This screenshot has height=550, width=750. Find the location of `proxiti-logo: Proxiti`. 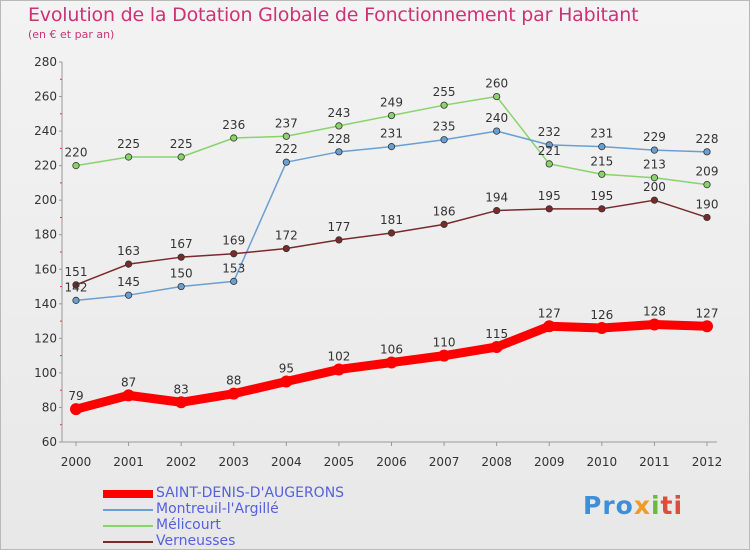

proxiti-logo: Proxiti is located at coordinates (633, 505).